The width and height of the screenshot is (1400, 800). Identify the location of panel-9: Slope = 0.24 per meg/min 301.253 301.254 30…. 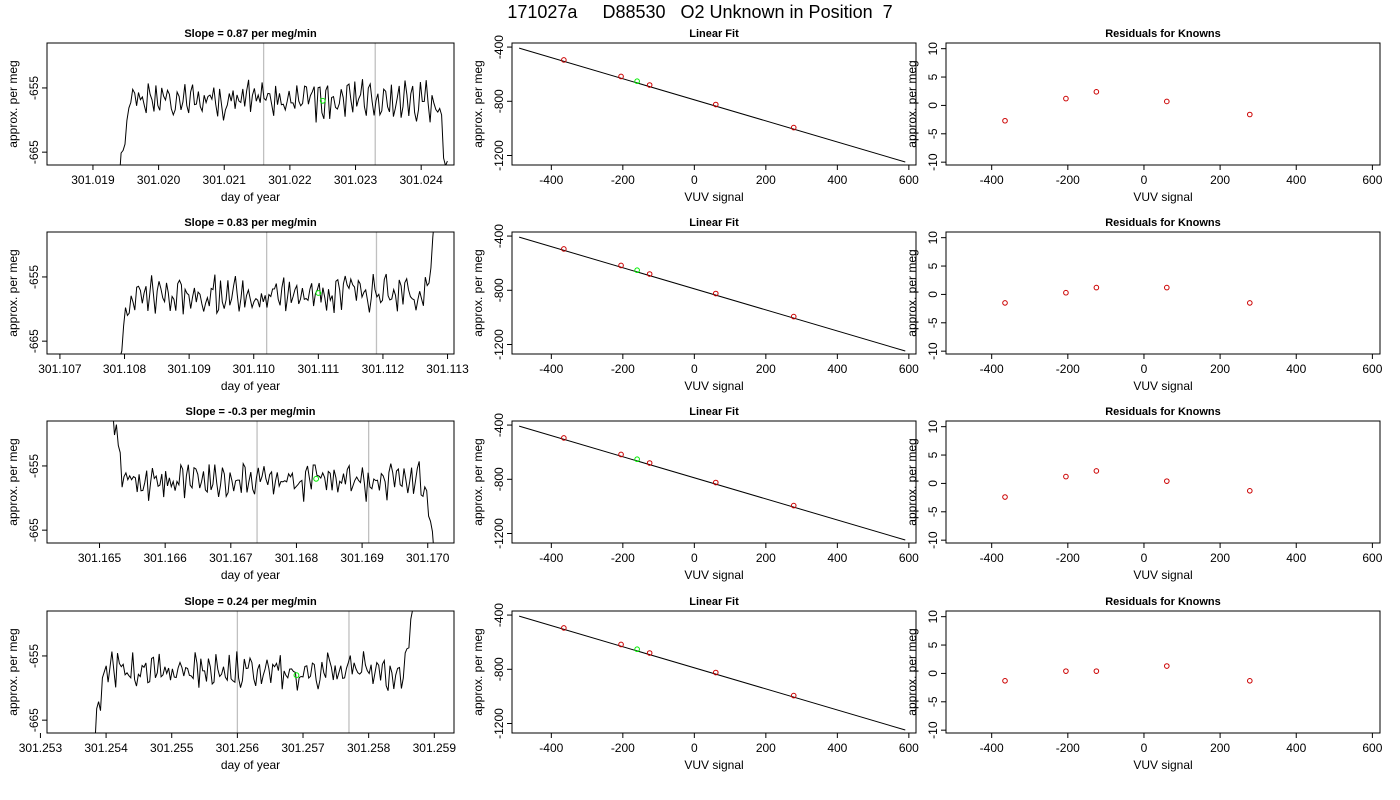
(231, 684).